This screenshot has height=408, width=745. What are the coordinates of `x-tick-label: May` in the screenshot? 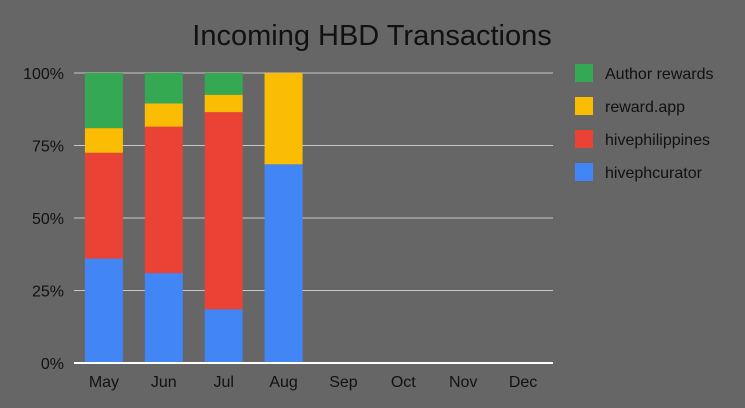 It's located at (104, 382).